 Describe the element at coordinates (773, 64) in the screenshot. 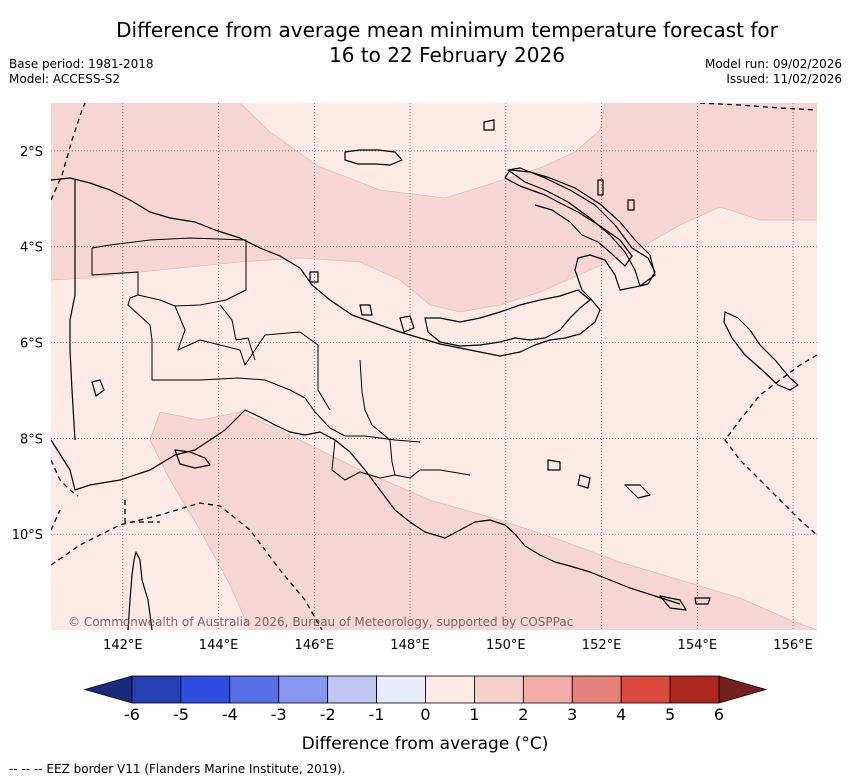

I see `model-run: Model run: 09/02/2026` at that location.